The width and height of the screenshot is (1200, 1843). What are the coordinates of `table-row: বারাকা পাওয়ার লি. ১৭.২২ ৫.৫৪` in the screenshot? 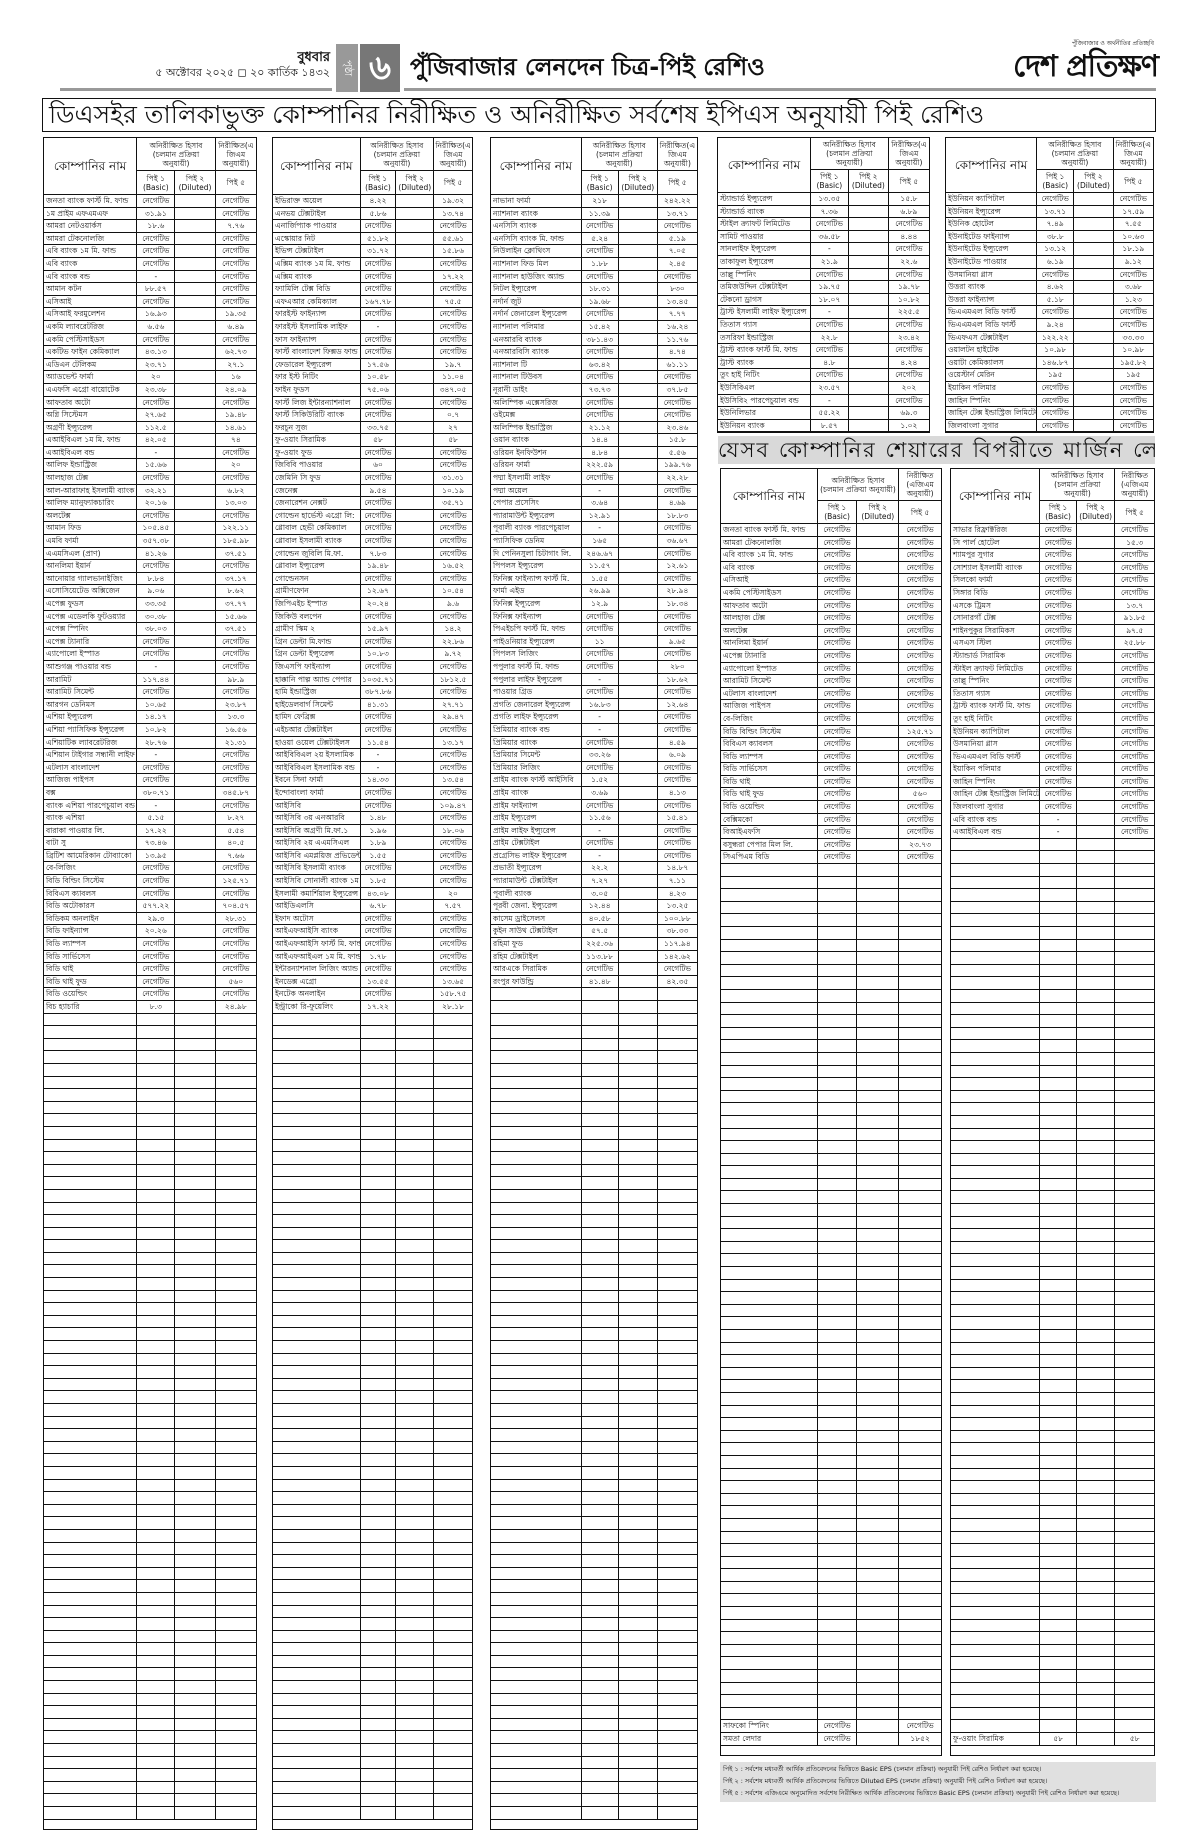 It's located at (150, 831).